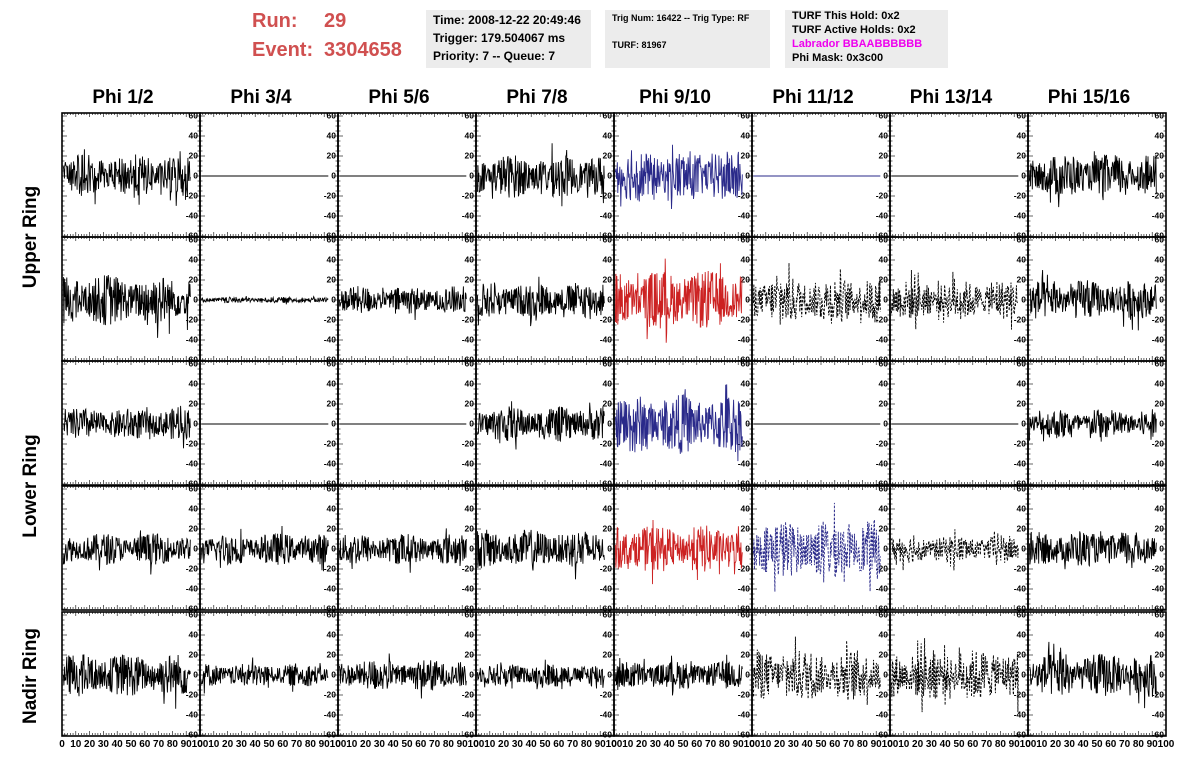 The height and width of the screenshot is (772, 1196). I want to click on labrador-line: Labrador BBAABBBBBB, so click(857, 44).